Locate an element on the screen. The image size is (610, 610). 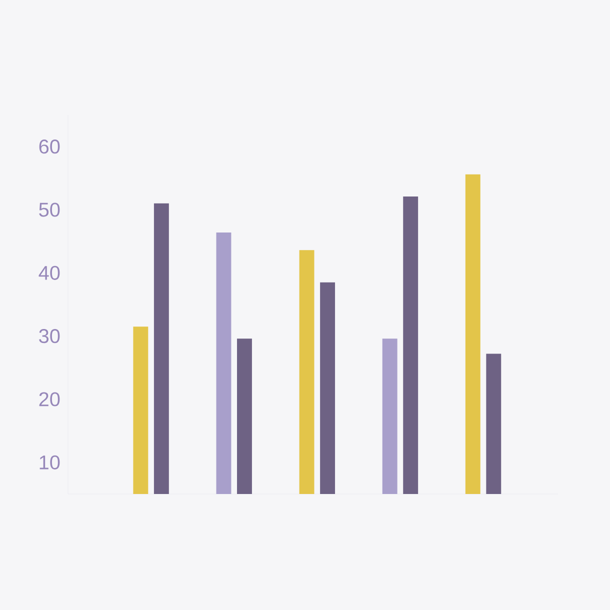
y-tick-label: 40 is located at coordinates (49, 273).